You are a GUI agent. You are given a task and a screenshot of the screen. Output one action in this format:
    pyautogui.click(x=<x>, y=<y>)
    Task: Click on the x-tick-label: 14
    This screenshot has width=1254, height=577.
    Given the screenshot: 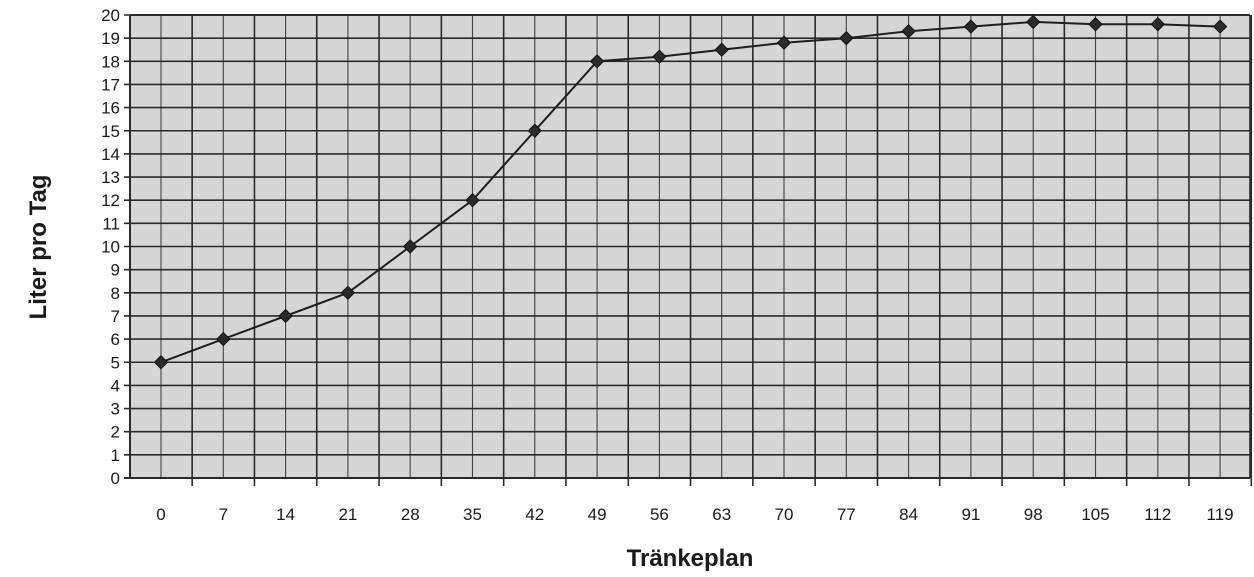 What is the action you would take?
    pyautogui.click(x=285, y=514)
    